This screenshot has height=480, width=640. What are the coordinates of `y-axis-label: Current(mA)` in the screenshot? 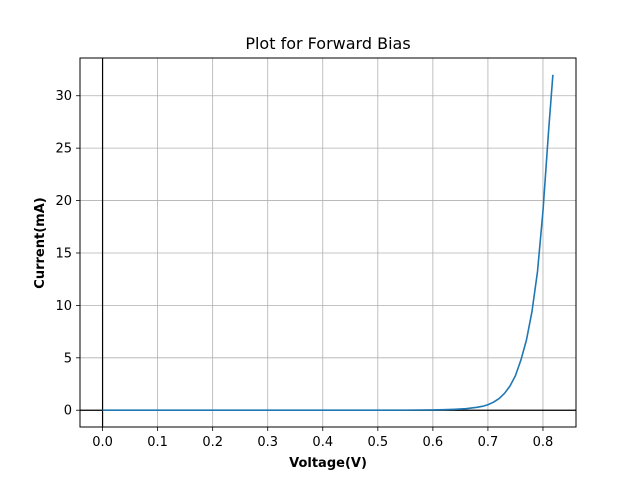 It's located at (40, 242).